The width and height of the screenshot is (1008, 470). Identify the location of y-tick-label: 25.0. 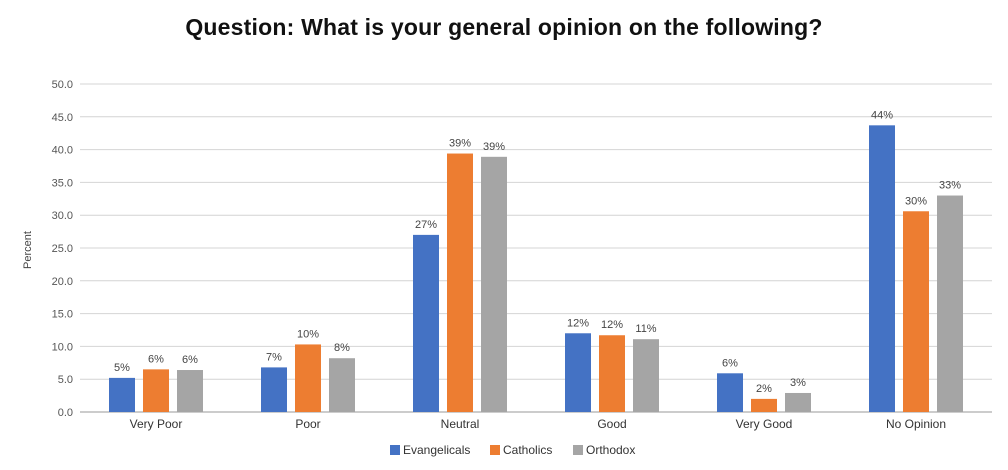
(62, 249).